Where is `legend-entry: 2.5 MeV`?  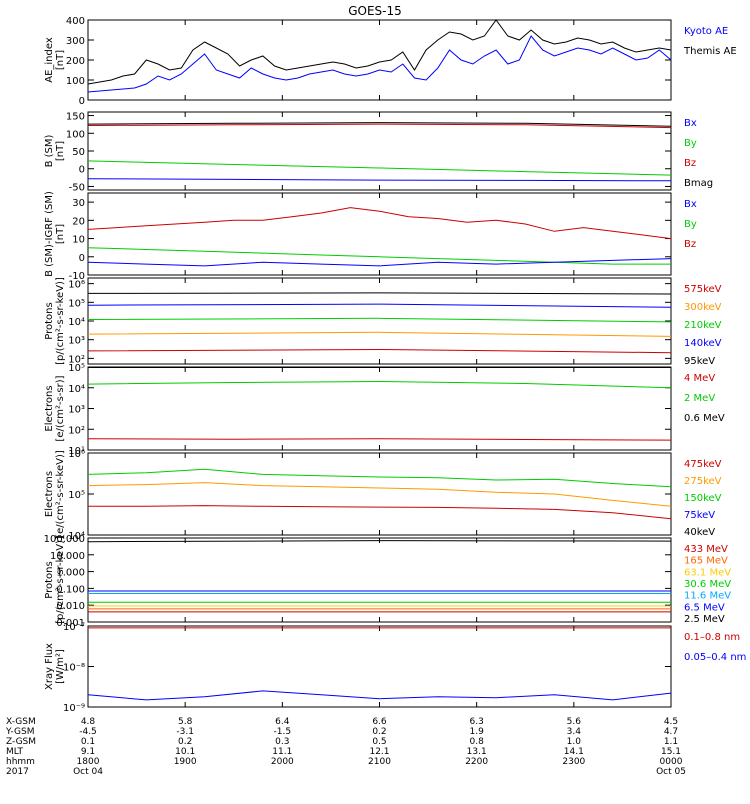 legend-entry: 2.5 MeV is located at coordinates (704, 619).